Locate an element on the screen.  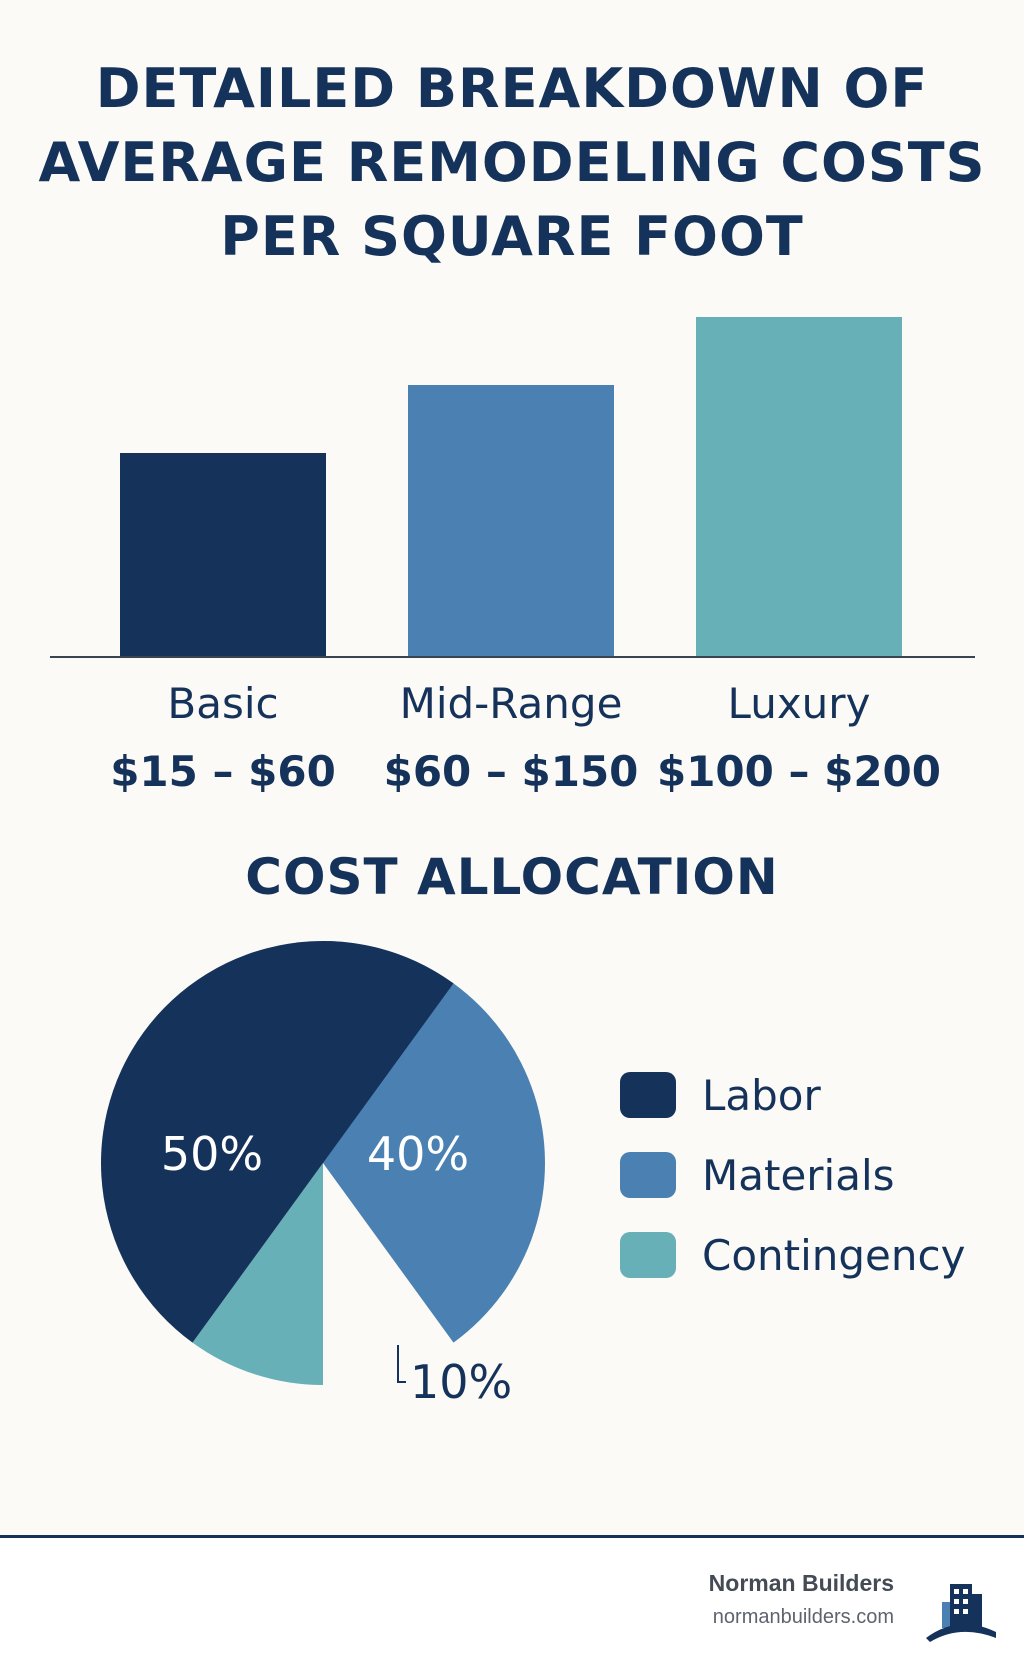
title-line-3: PER SQUARE FOOT is located at coordinates (512, 236).